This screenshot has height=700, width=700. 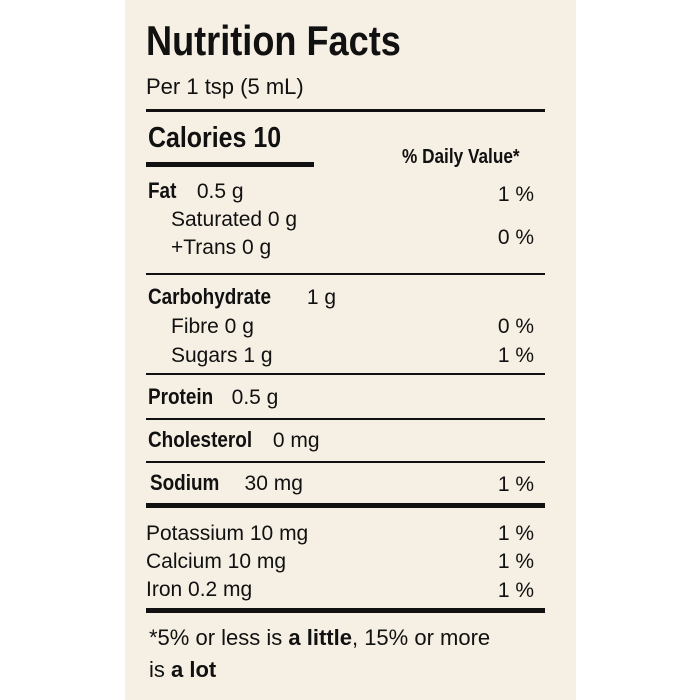 I want to click on carbohydrate-row: Carbohydrate 1 g, so click(x=242, y=296).